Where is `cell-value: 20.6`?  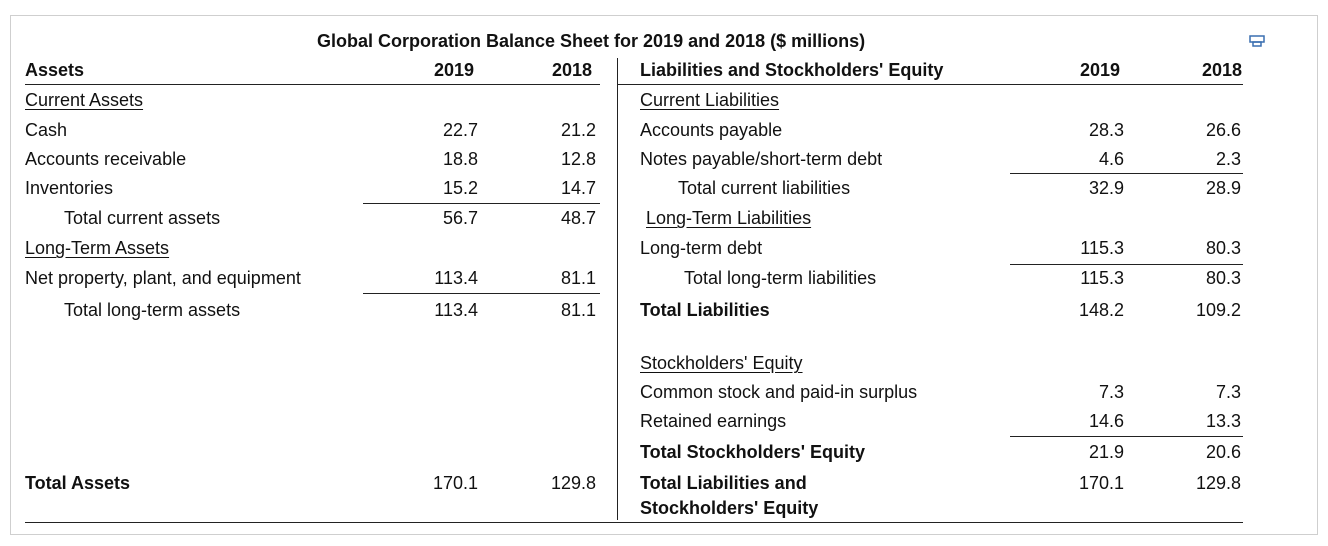
cell-value: 20.6 is located at coordinates (1223, 452).